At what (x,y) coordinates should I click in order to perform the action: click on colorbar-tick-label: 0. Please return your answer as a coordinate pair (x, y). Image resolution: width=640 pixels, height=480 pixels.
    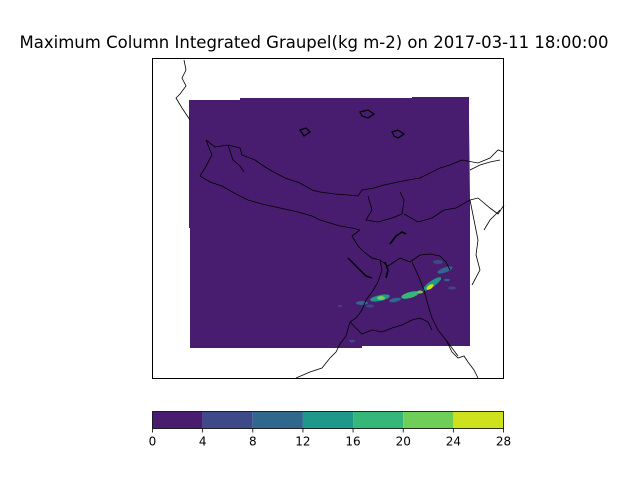
    Looking at the image, I should click on (153, 442).